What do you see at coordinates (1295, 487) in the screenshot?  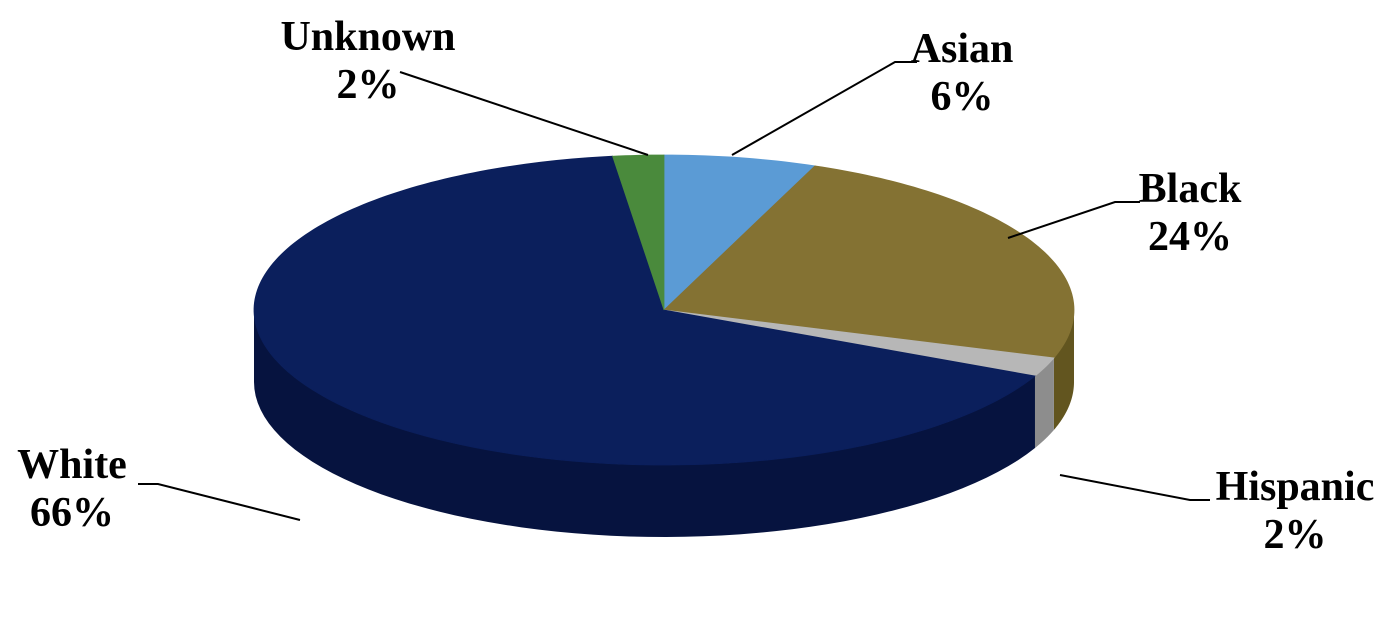 I see `slice-label-hispanic: Hispanic` at bounding box center [1295, 487].